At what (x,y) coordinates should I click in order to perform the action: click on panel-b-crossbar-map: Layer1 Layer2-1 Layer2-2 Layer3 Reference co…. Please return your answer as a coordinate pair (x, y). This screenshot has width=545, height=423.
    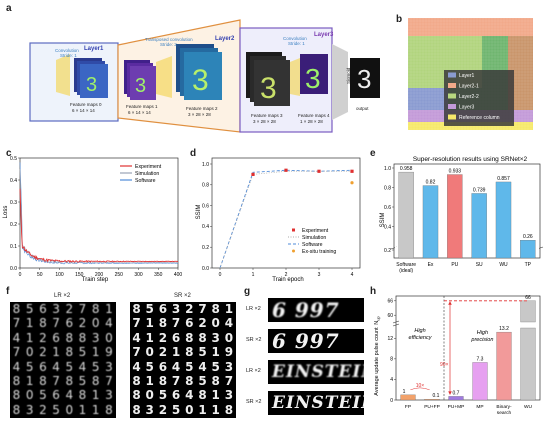
    Looking at the image, I should click on (470, 74).